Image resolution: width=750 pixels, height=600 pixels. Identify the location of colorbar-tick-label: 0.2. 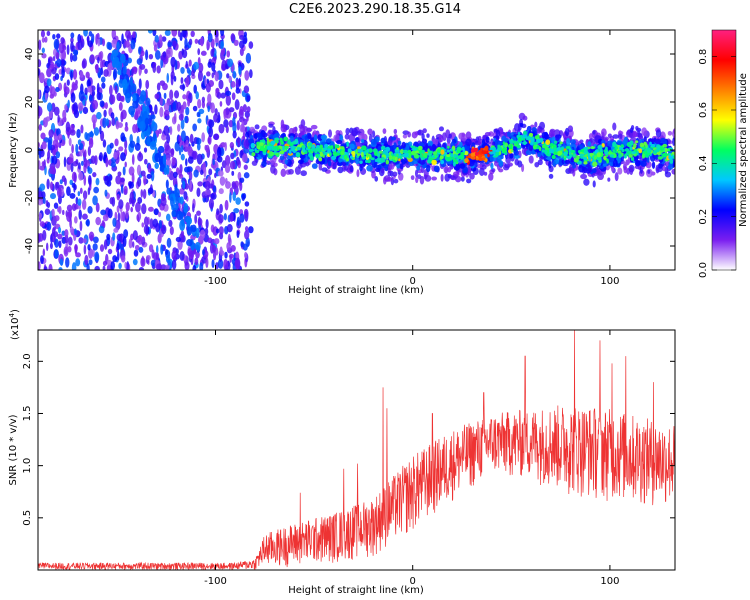
(703, 217).